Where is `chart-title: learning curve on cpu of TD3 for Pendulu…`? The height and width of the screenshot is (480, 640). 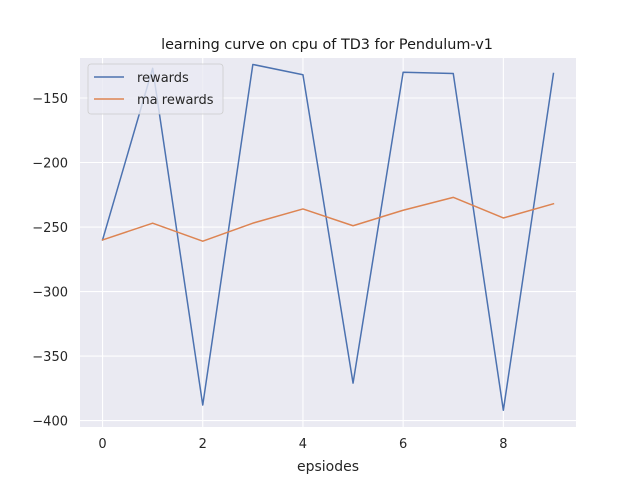
chart-title: learning curve on cpu of TD3 for Pendulu… is located at coordinates (327, 45).